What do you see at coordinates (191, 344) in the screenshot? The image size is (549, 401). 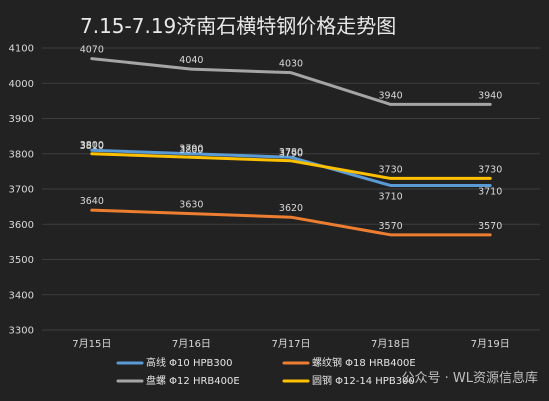 I see `x-tick-label: 7月16日` at bounding box center [191, 344].